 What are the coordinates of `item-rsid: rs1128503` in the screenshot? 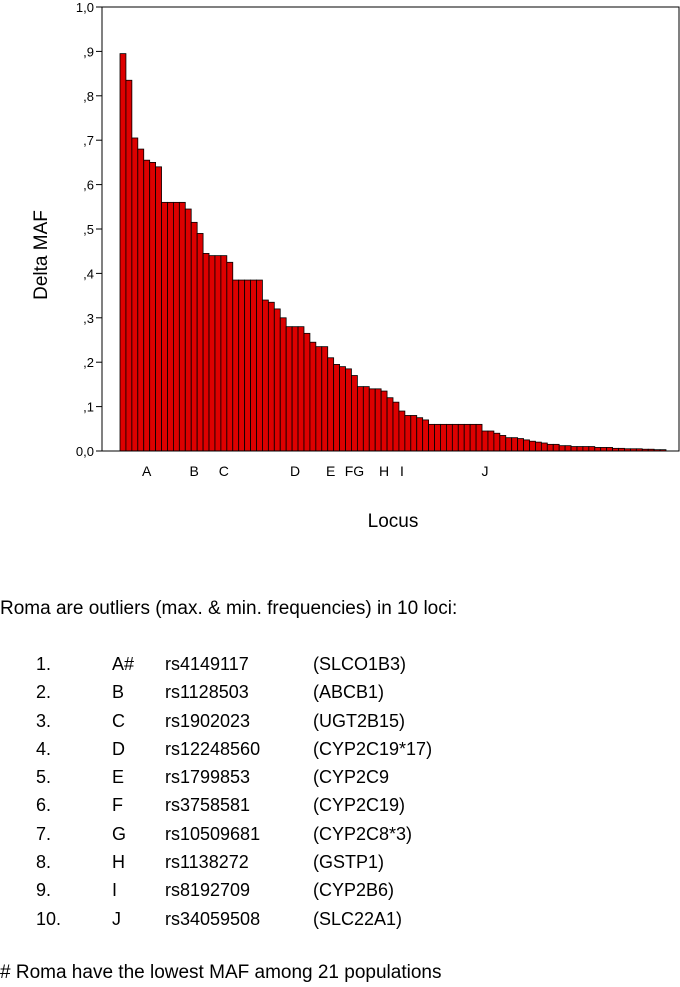 It's located at (207, 692).